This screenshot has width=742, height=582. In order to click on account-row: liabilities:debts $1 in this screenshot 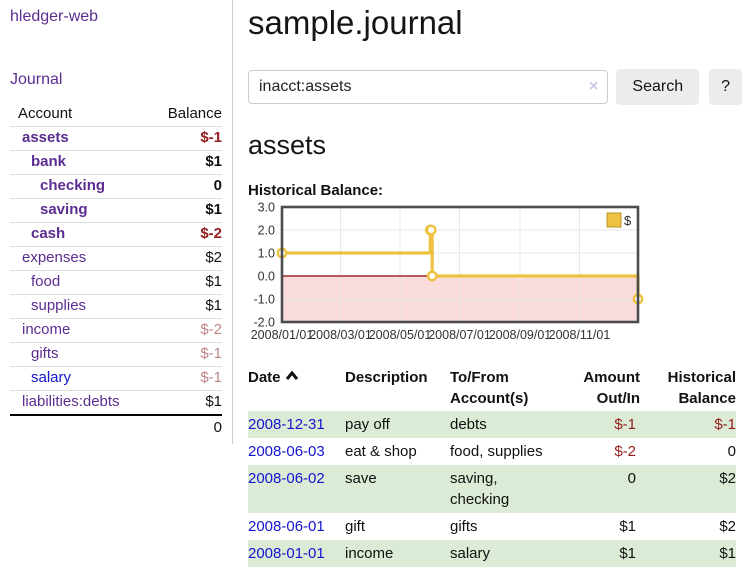, I will do `click(116, 402)`.